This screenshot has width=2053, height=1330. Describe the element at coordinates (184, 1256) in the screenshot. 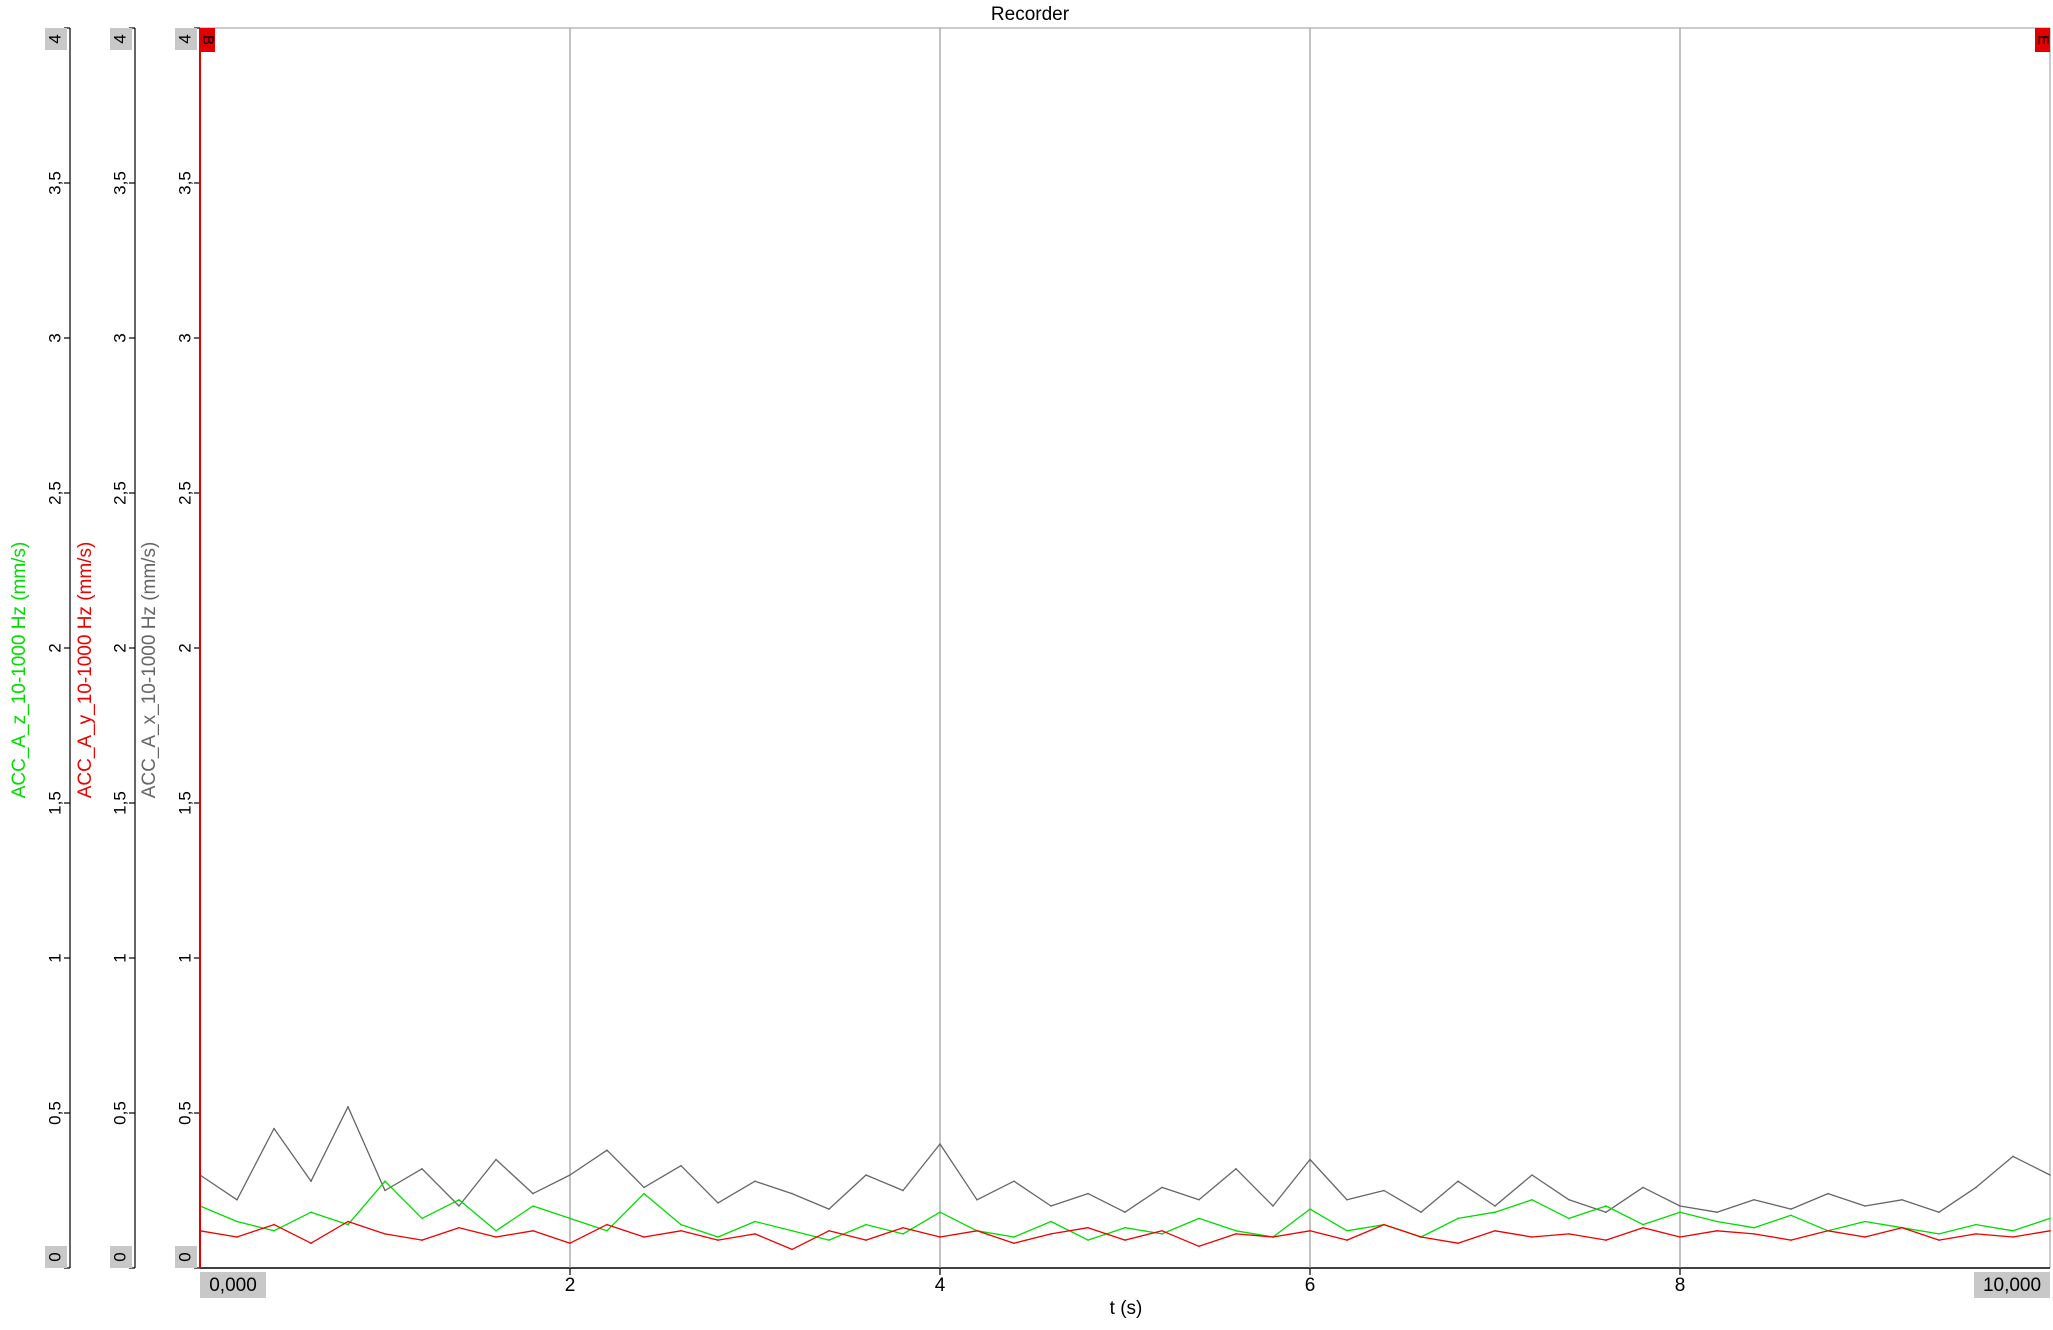

I see `y-tick-label: 0` at that location.